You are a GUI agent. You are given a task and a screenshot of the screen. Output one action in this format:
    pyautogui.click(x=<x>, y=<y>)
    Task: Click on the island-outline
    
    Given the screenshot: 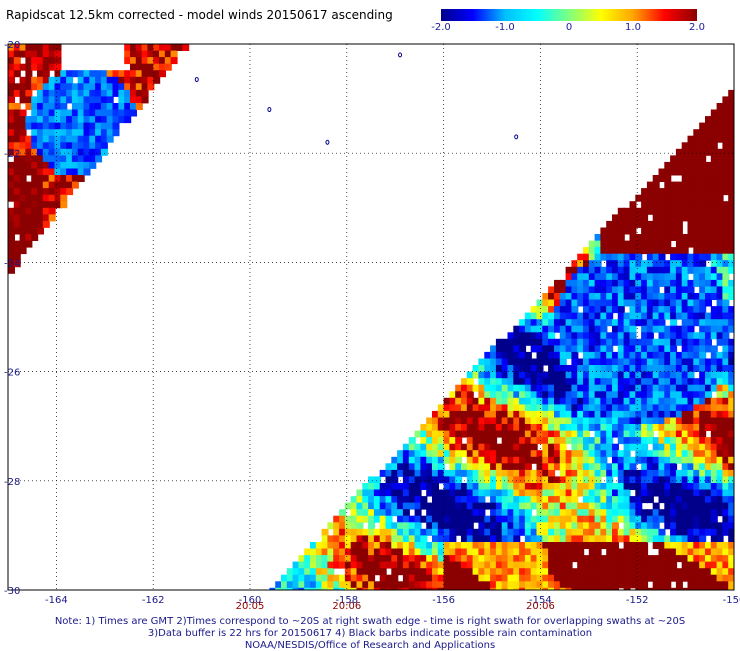 What is the action you would take?
    pyautogui.click(x=516, y=137)
    